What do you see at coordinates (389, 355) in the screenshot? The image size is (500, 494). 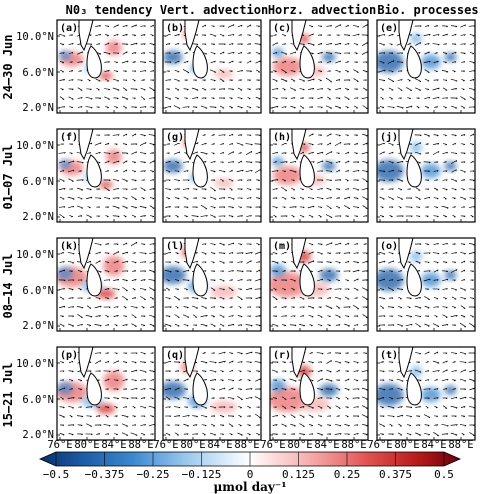 I see `panel-label: (t)` at bounding box center [389, 355].